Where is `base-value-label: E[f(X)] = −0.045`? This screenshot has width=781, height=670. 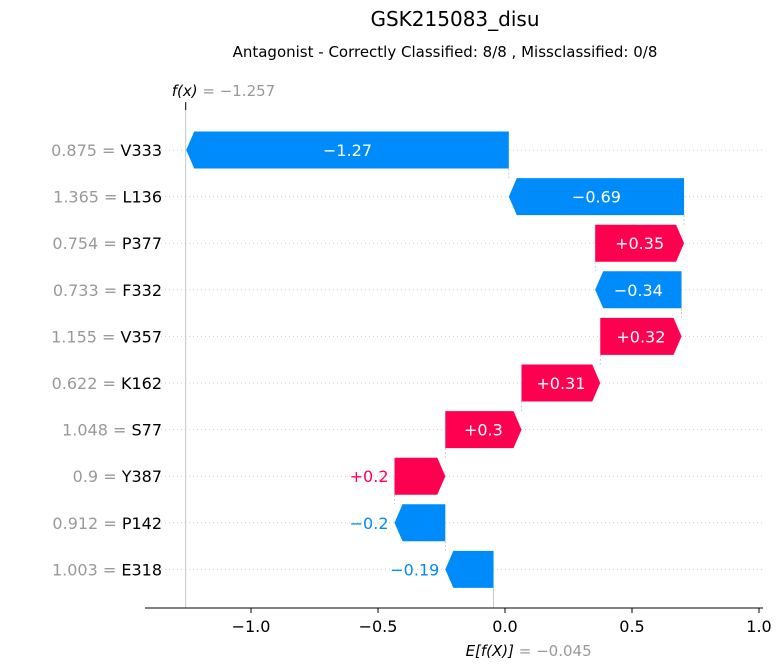 base-value-label: E[f(X)] = −0.045 is located at coordinates (529, 651).